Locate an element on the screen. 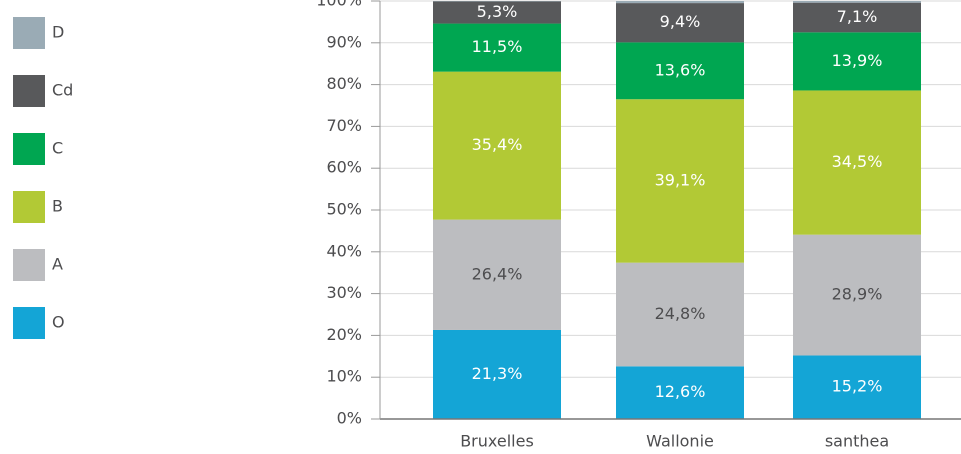 The width and height of the screenshot is (961, 454). data-label: 7,1% is located at coordinates (857, 16).